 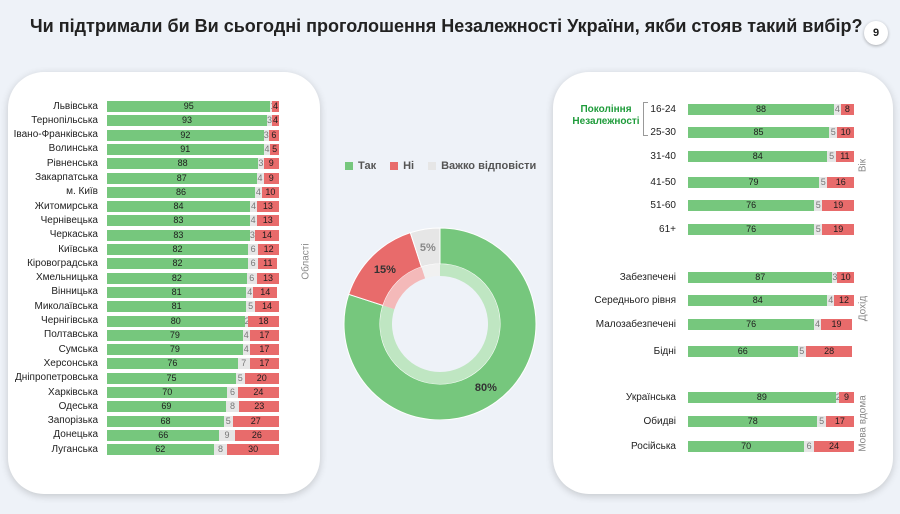 I want to click on region-row-label: Харківська, so click(x=73, y=392).